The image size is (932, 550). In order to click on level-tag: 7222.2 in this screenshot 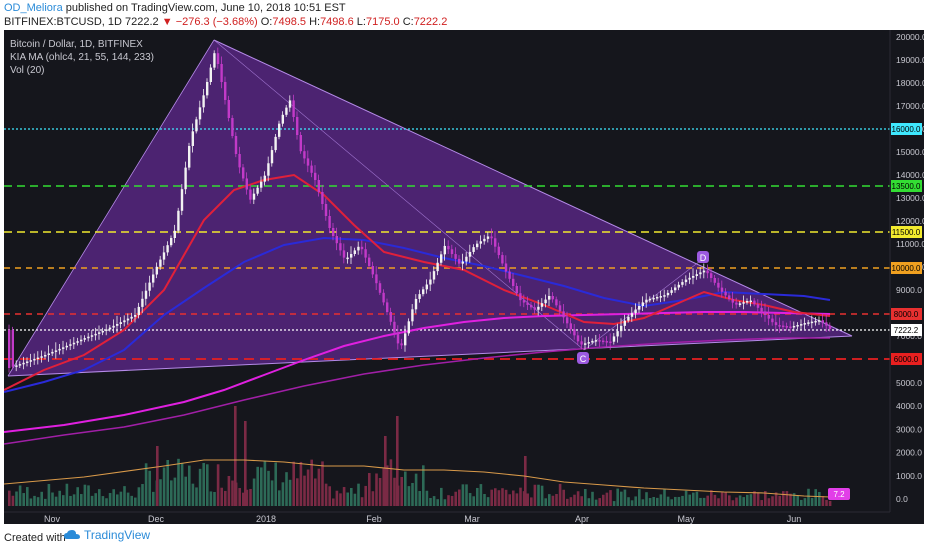, I will do `click(906, 330)`.